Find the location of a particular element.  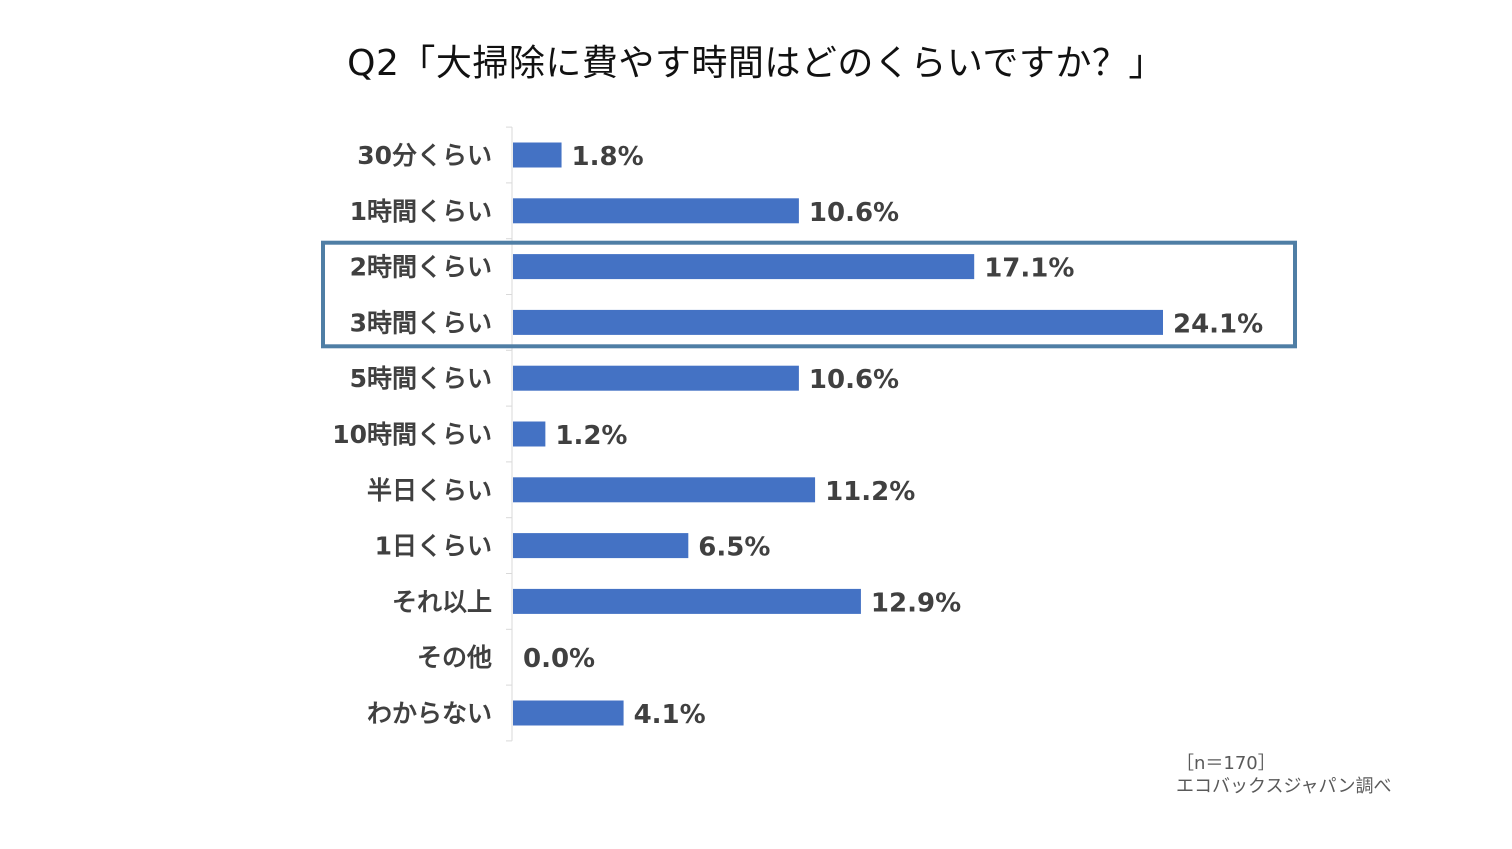

highlight-box is located at coordinates (809, 294).